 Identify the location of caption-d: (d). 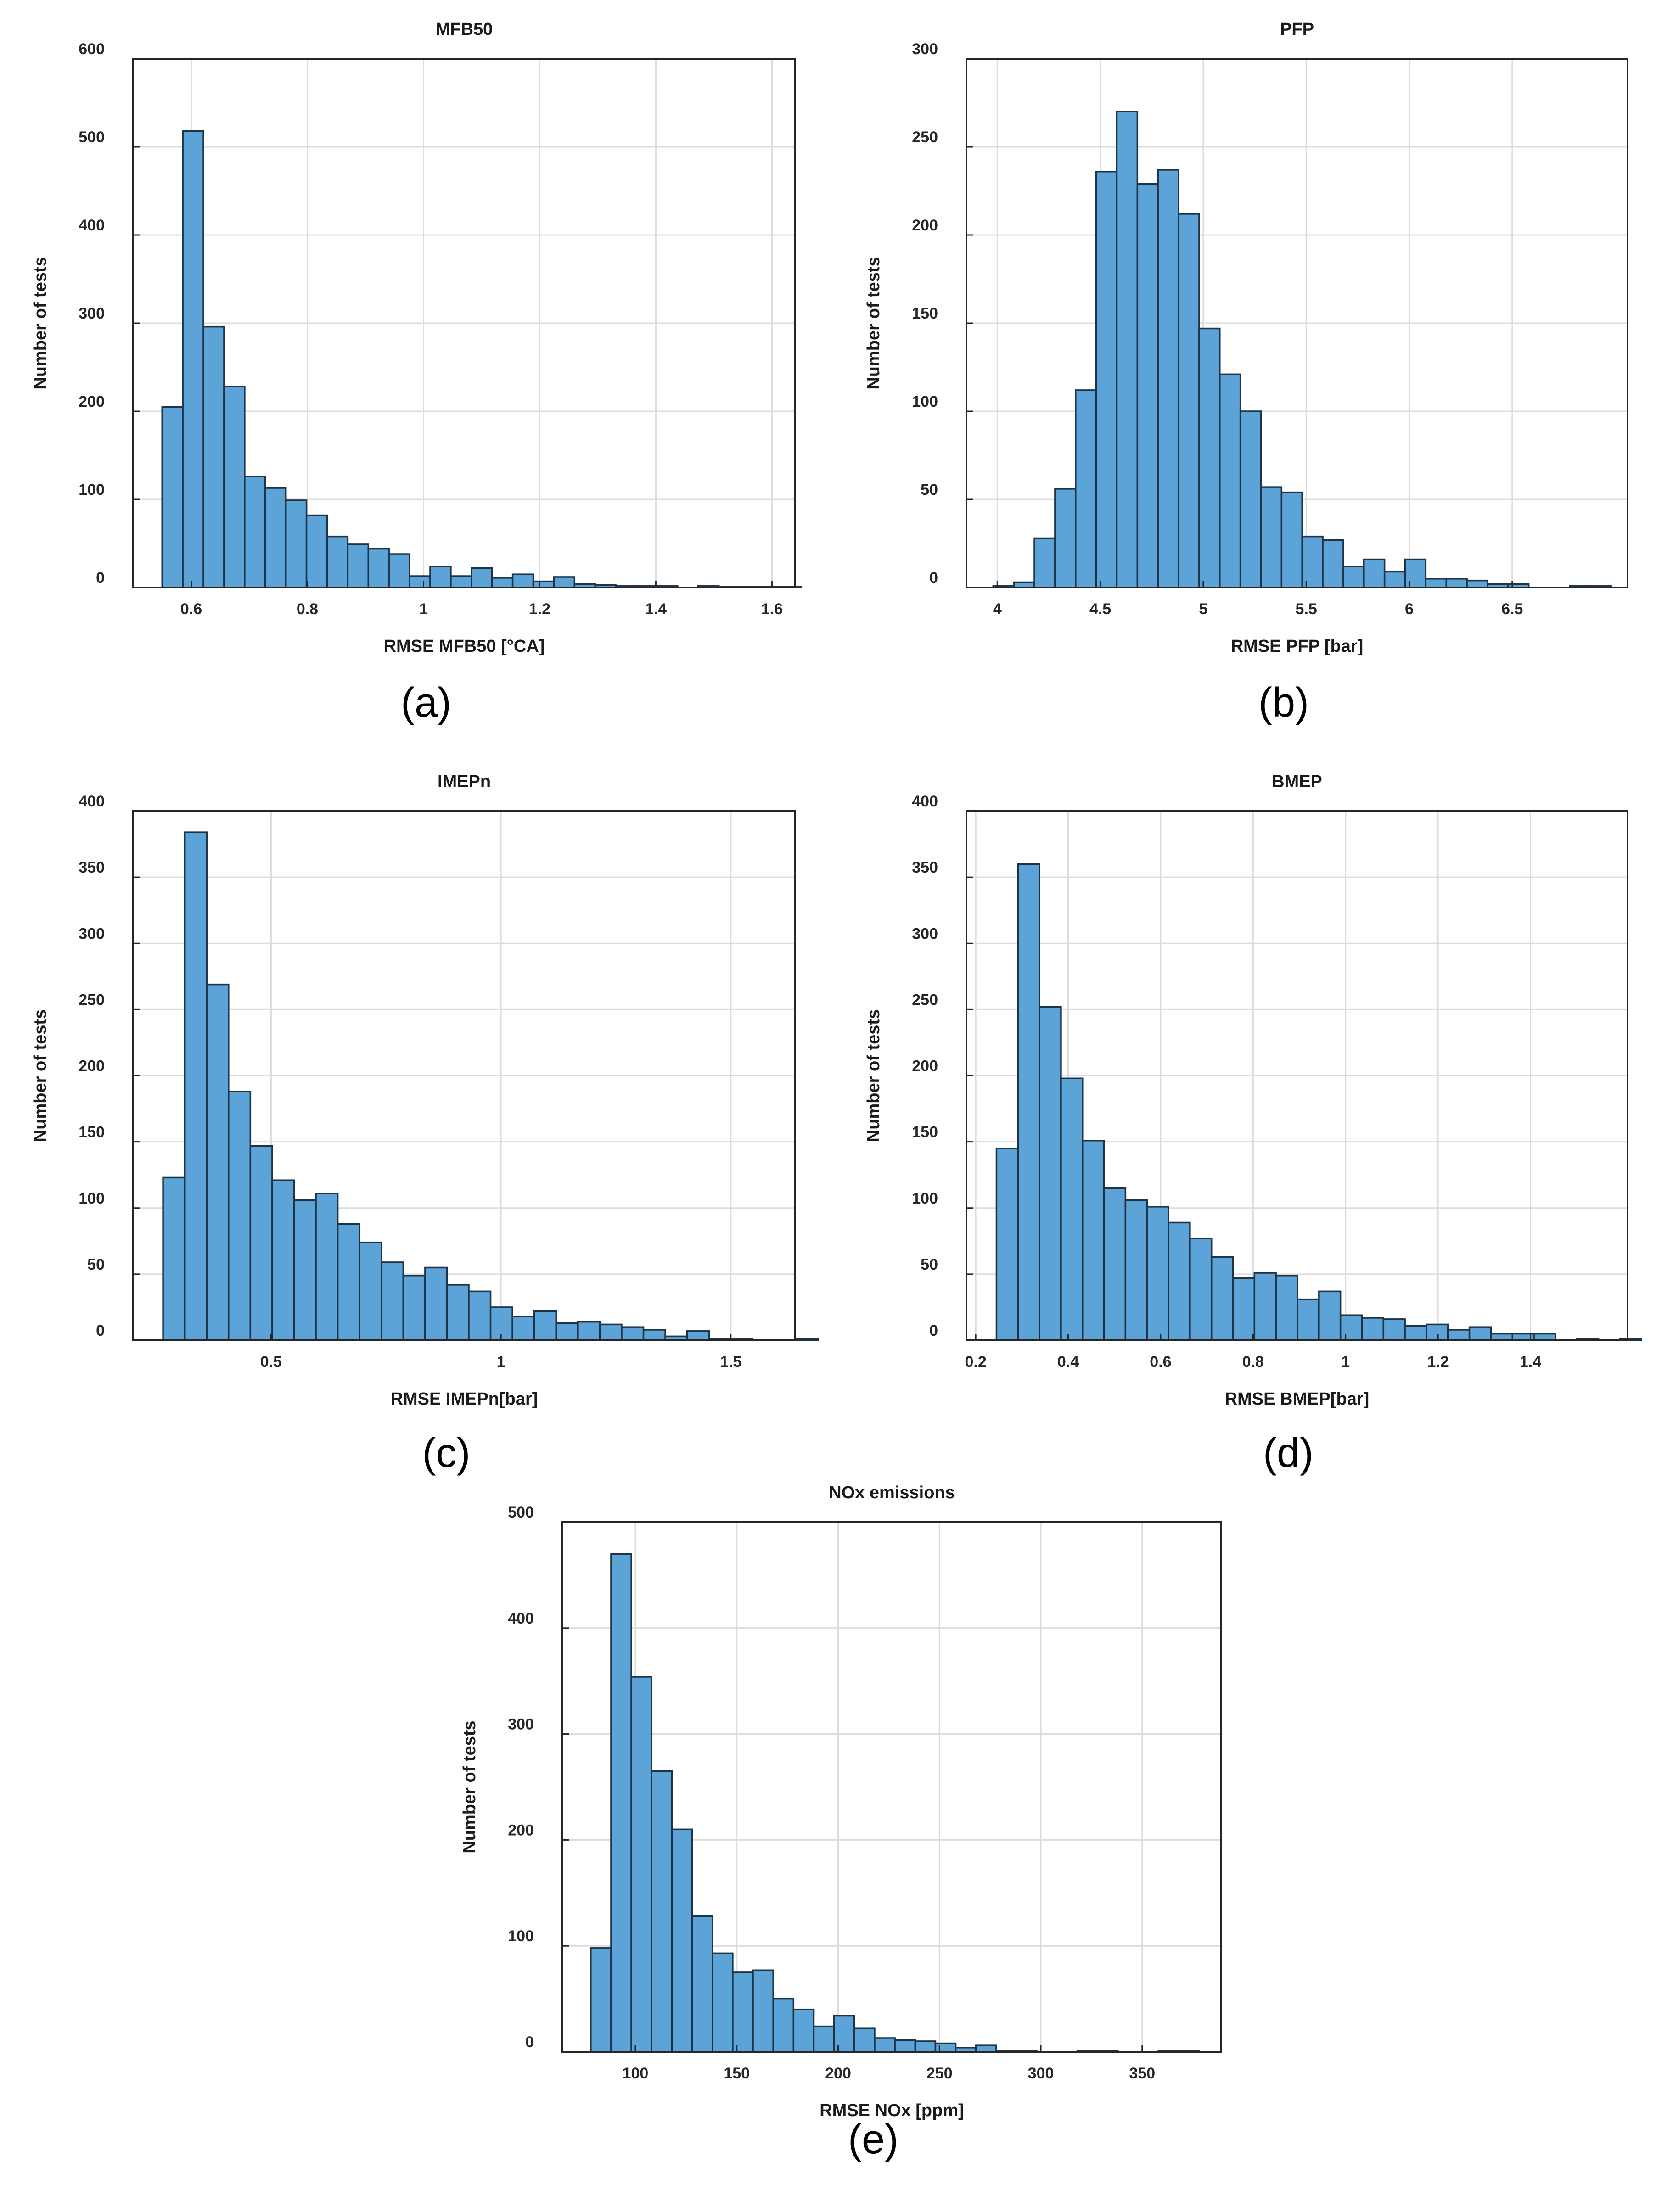
(1288, 1453).